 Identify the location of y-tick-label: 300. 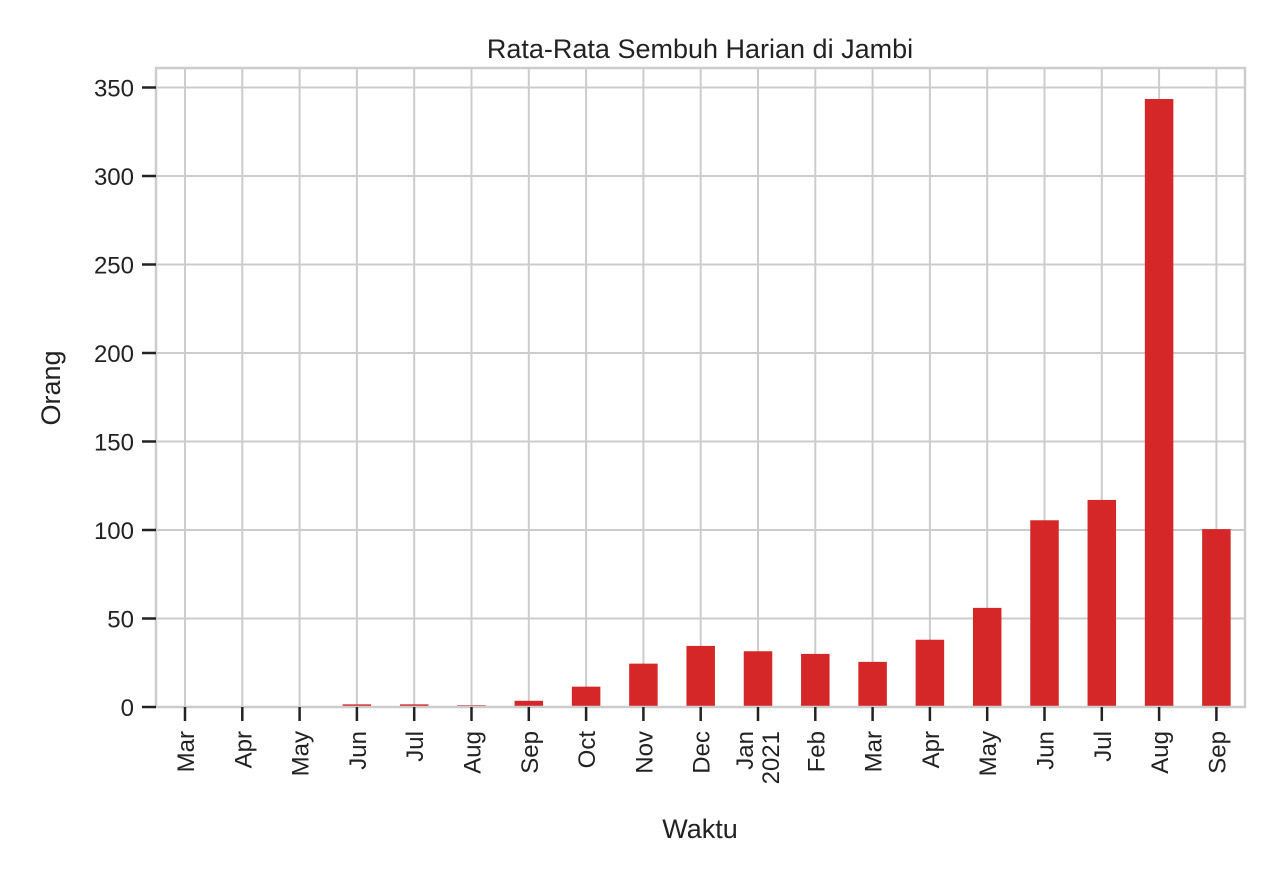
(114, 177).